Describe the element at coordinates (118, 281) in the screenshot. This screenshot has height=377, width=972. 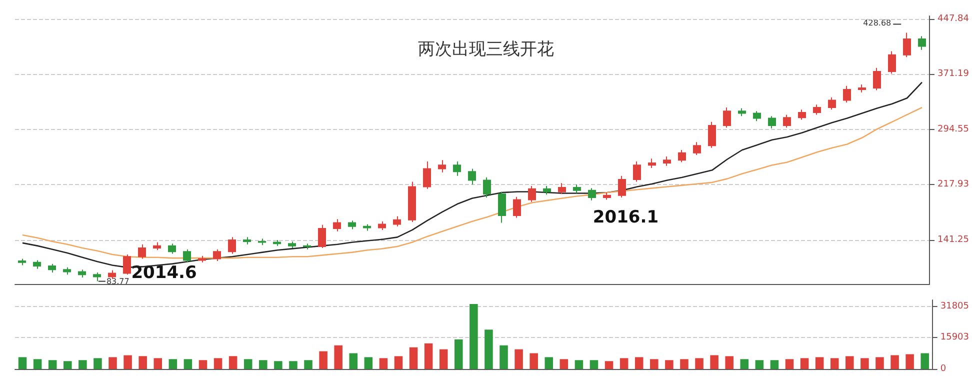
I see `annotation: 83.77` at that location.